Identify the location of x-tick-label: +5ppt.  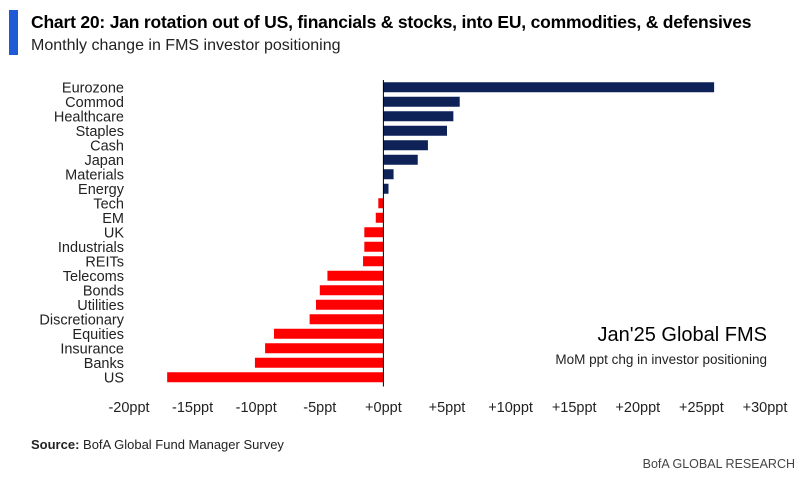
(447, 408).